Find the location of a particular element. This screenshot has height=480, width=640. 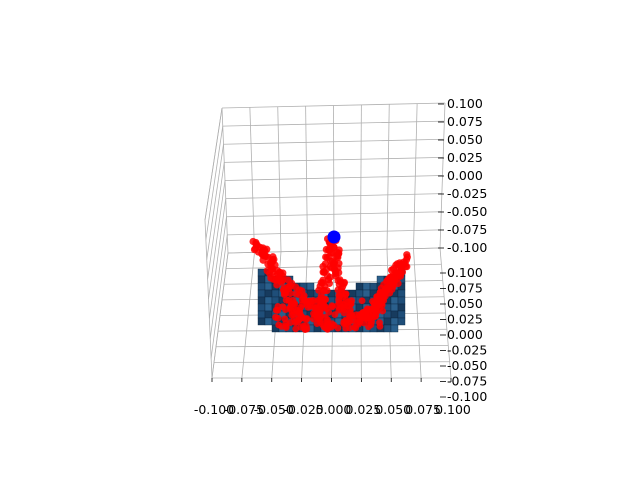

z-tick-label: -0.025 is located at coordinates (467, 193).